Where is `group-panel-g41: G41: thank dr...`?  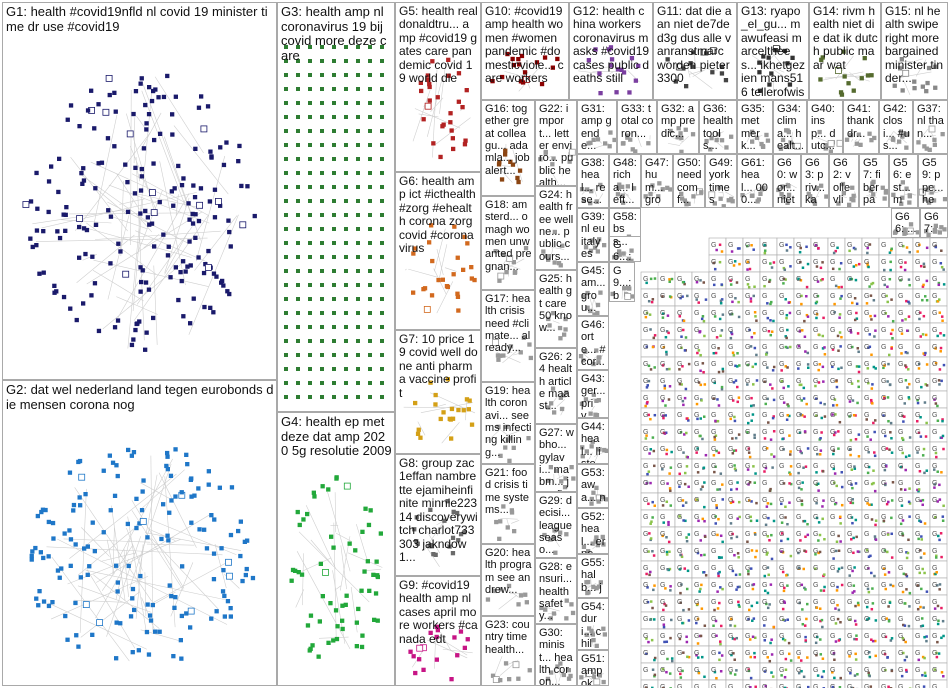
group-panel-g41: G41: thank dr... is located at coordinates (861, 127).